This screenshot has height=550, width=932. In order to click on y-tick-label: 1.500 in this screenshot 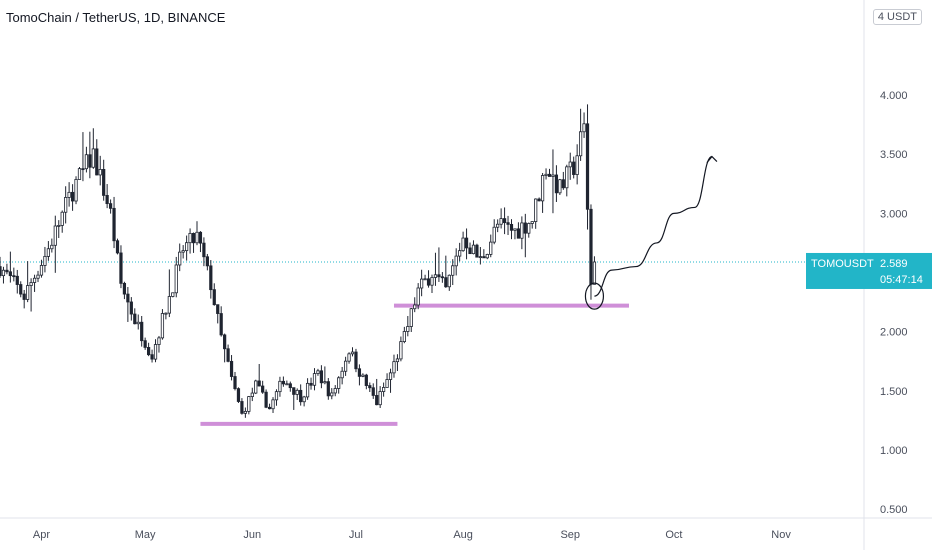, I will do `click(894, 392)`.